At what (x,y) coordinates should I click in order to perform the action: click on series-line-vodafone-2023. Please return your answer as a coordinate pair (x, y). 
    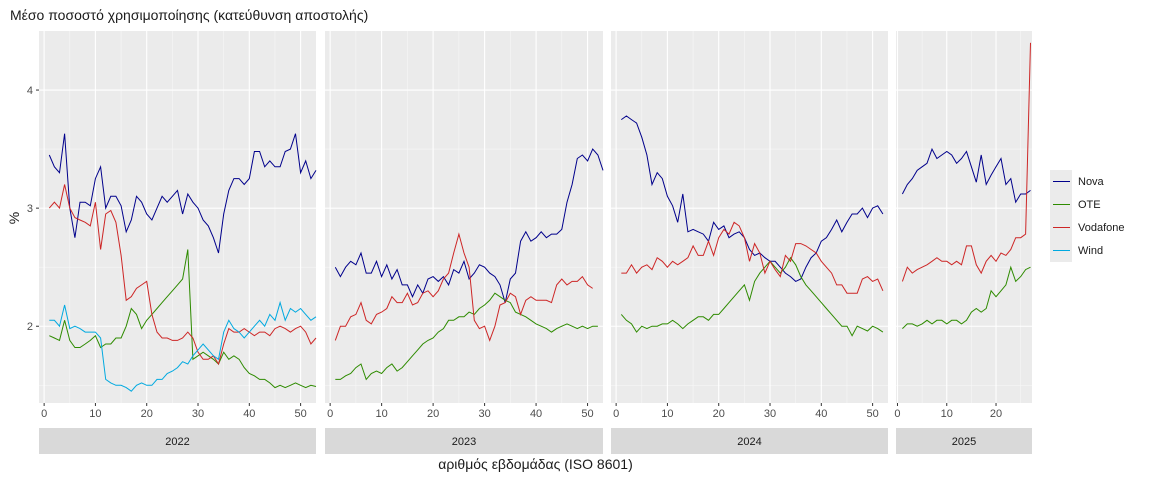
    Looking at the image, I should click on (463, 287).